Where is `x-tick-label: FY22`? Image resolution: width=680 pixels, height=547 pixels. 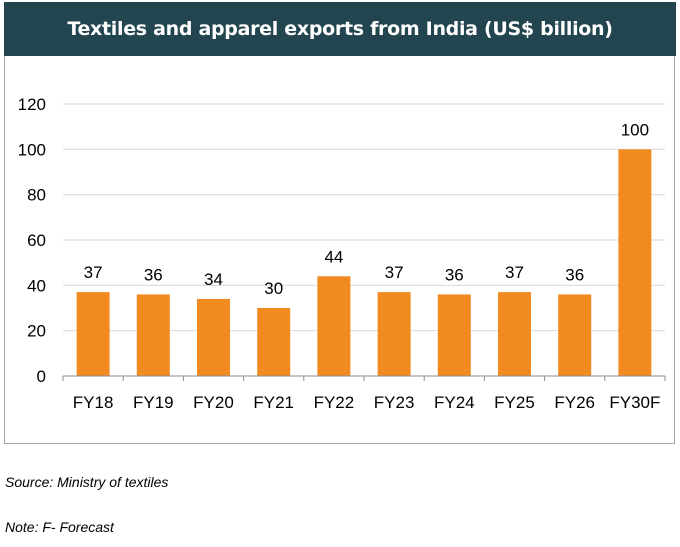 x-tick-label: FY22 is located at coordinates (334, 402).